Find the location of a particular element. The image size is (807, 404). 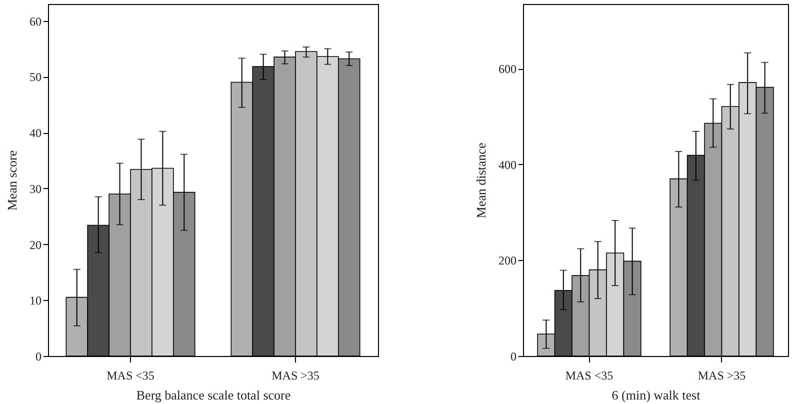

y-tick-label: 30 is located at coordinates (36, 189).